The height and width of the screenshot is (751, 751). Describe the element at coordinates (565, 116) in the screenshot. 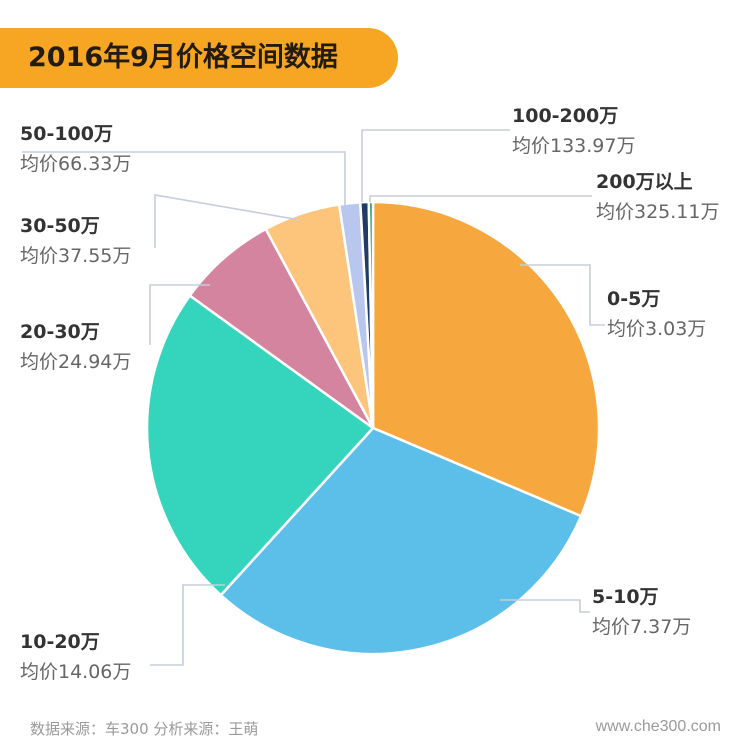

I see `slice-label-7: 100-200万` at that location.